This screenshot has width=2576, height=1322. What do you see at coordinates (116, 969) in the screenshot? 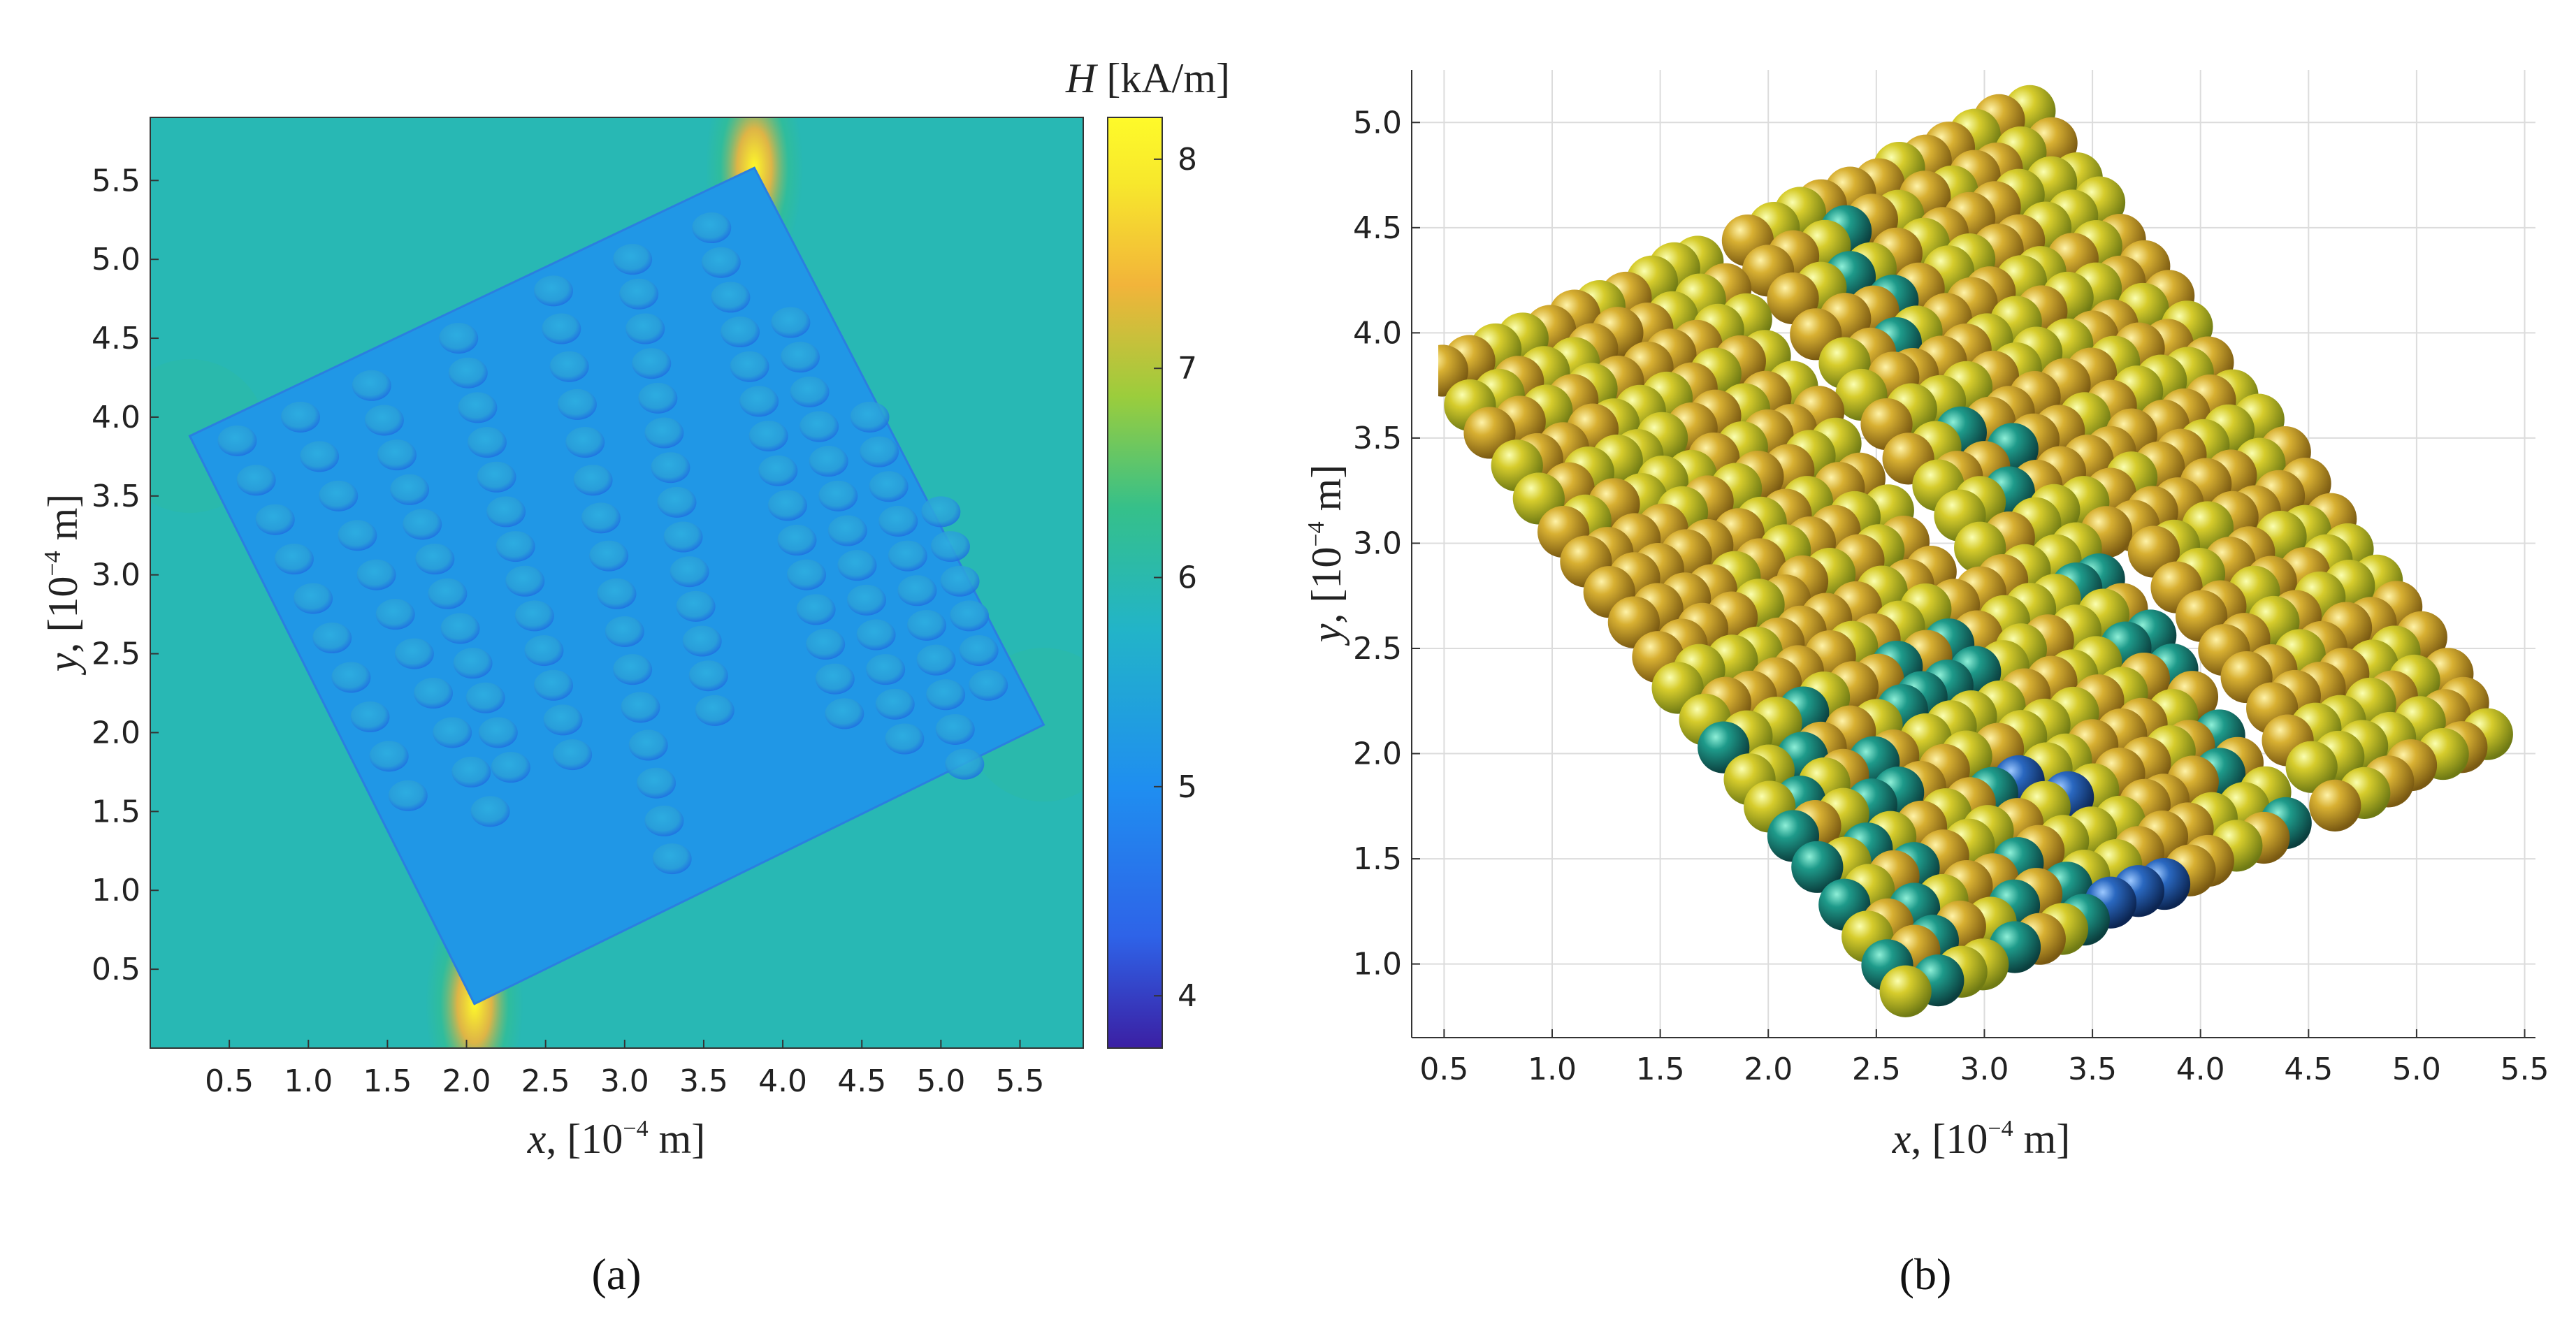
I see `y-tick-label: 0.5` at bounding box center [116, 969].